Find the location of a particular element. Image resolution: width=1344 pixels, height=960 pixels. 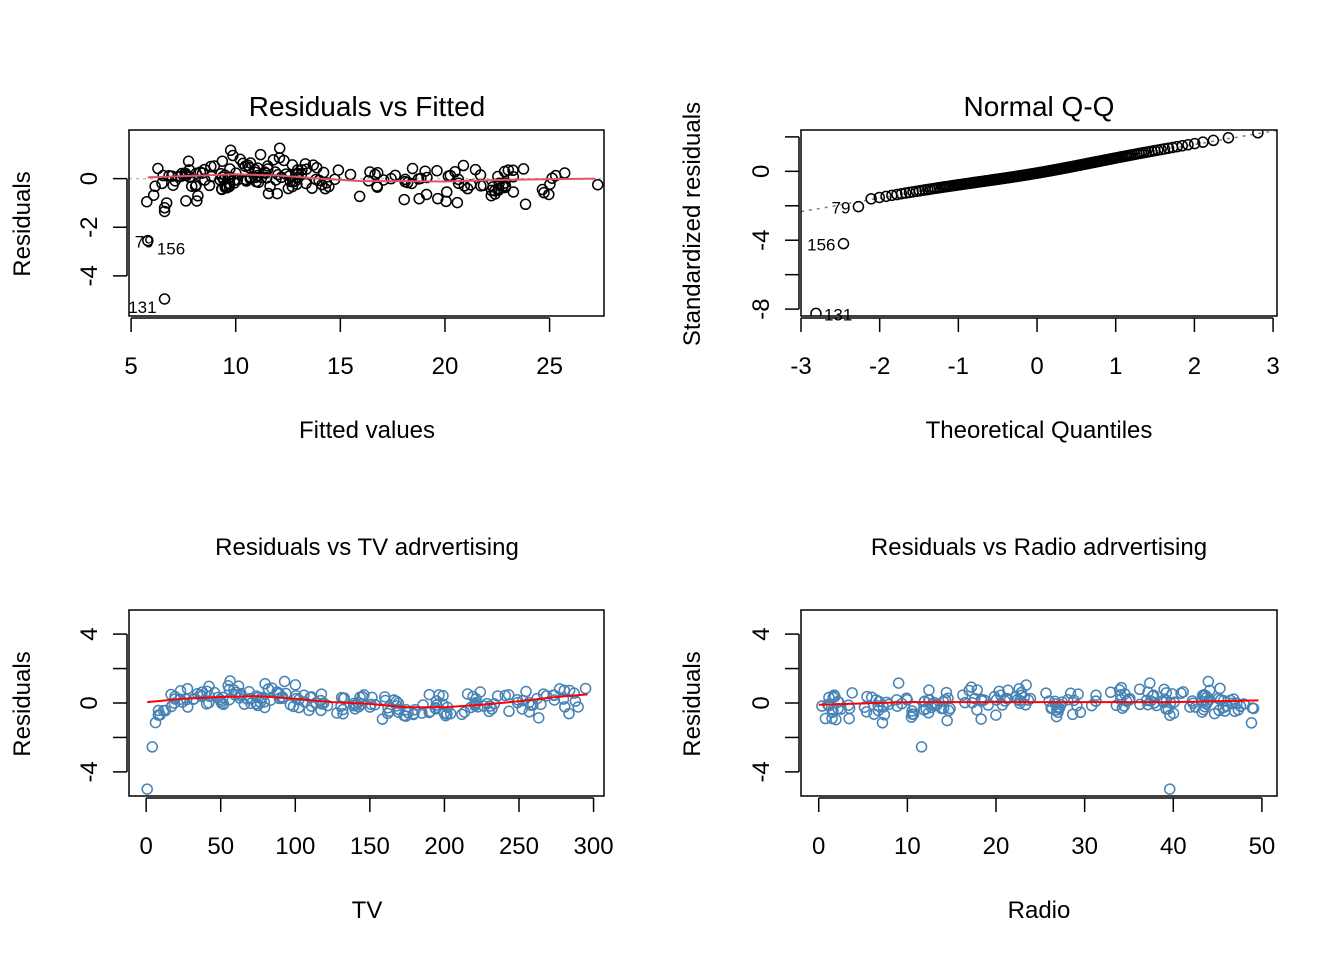

y-tick-label: 4 is located at coordinates (89, 633).